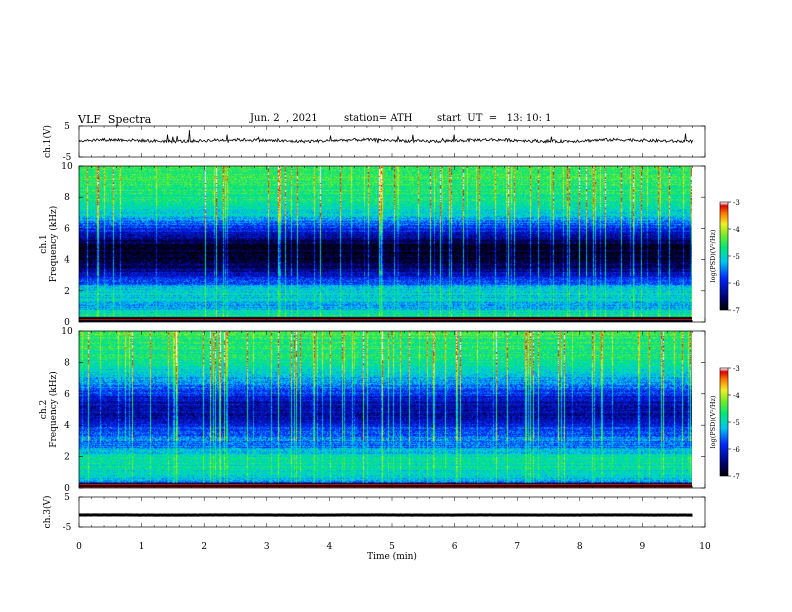 This screenshot has height=612, width=792. Describe the element at coordinates (385, 137) in the screenshot. I see `ch1-waveform` at that location.